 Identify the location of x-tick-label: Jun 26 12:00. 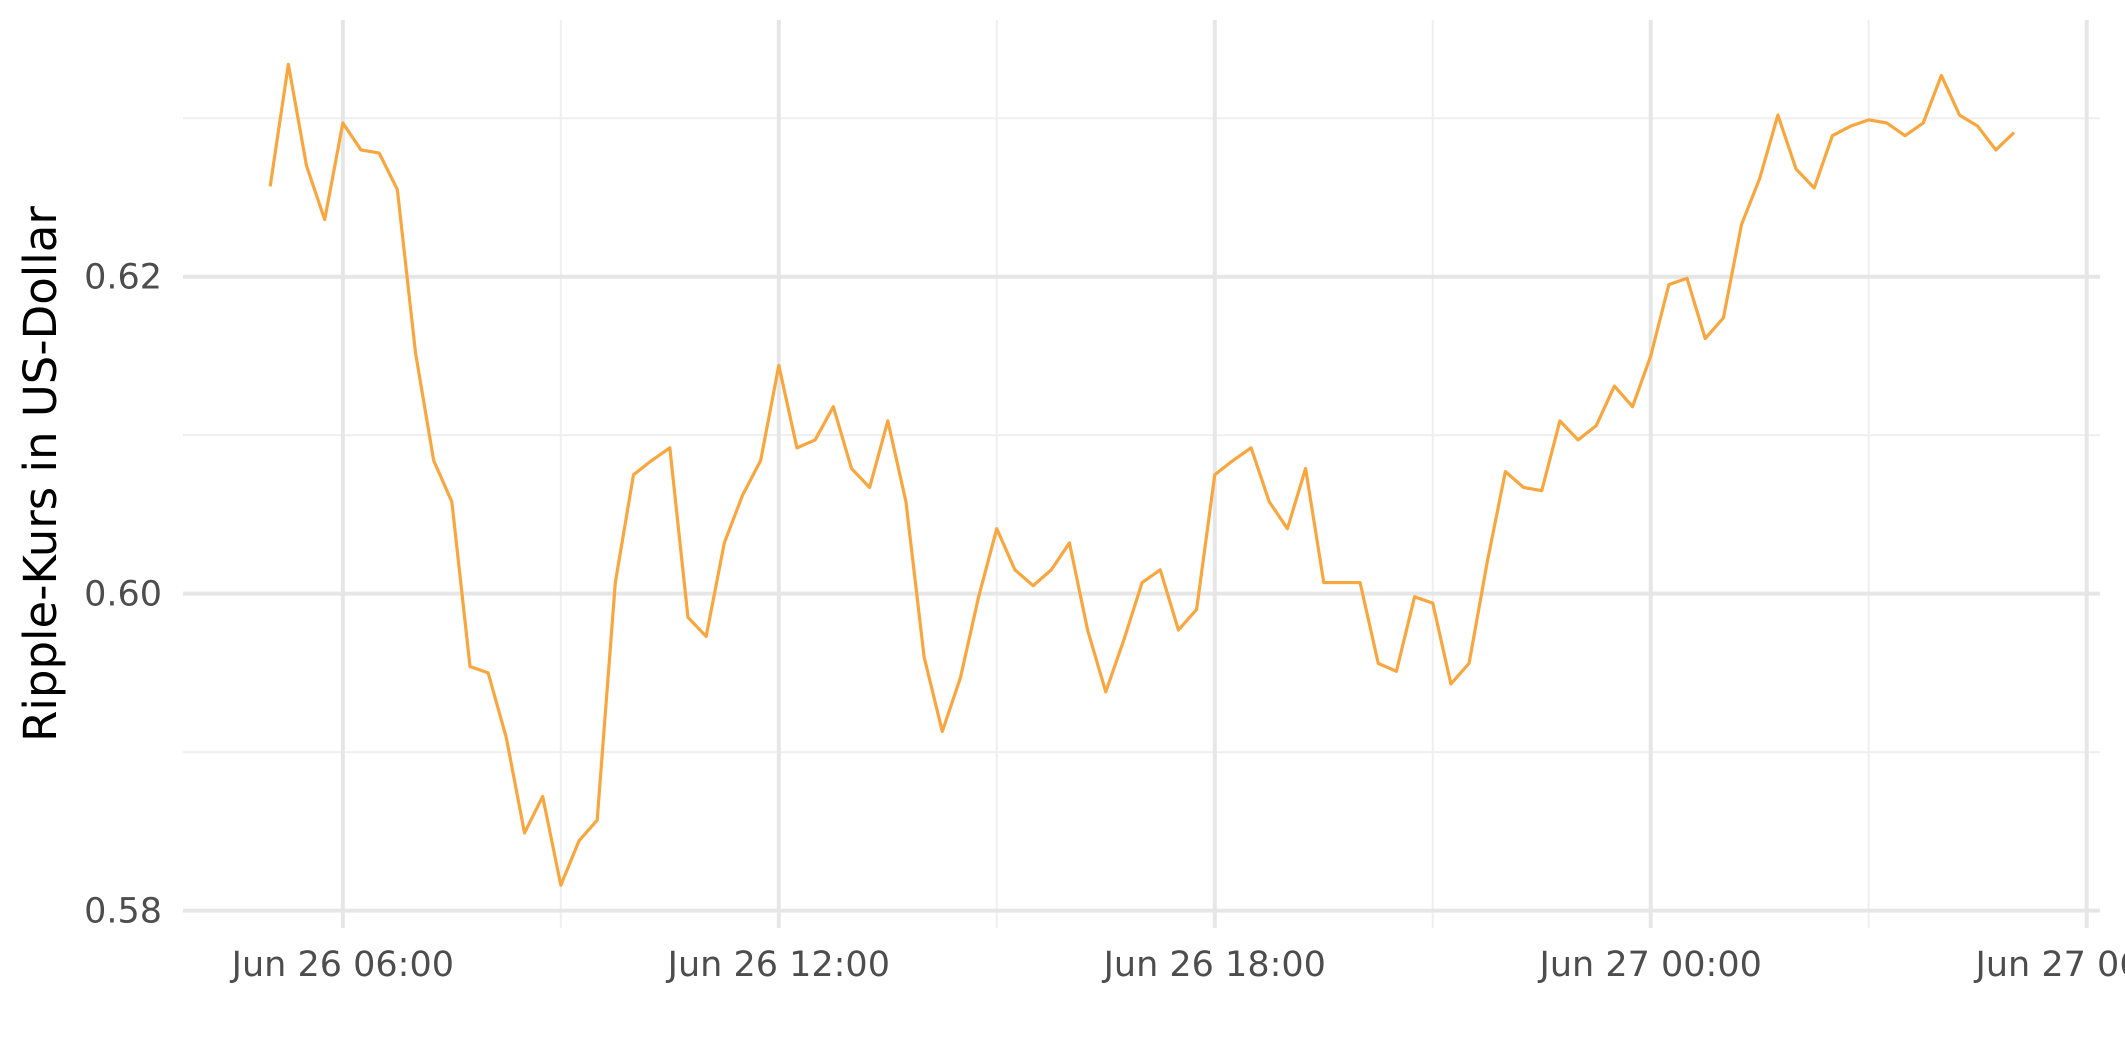
(778, 965).